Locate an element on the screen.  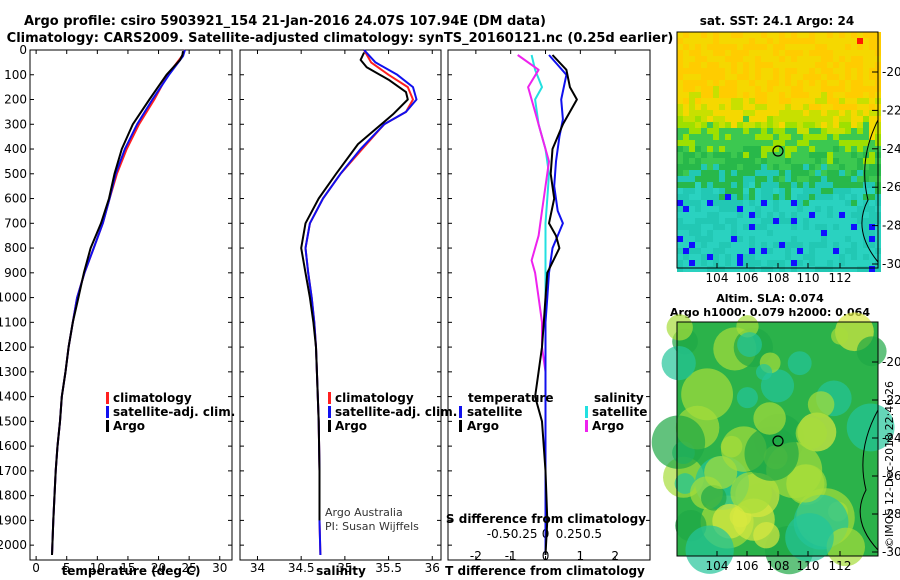
legend-swatch-climatology is located at coordinates (329, 398).